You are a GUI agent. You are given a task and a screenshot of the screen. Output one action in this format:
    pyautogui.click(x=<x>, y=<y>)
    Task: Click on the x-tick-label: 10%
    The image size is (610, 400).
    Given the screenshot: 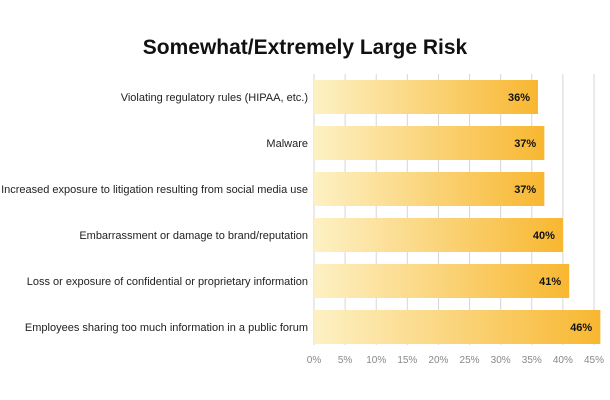 What is the action you would take?
    pyautogui.click(x=376, y=360)
    